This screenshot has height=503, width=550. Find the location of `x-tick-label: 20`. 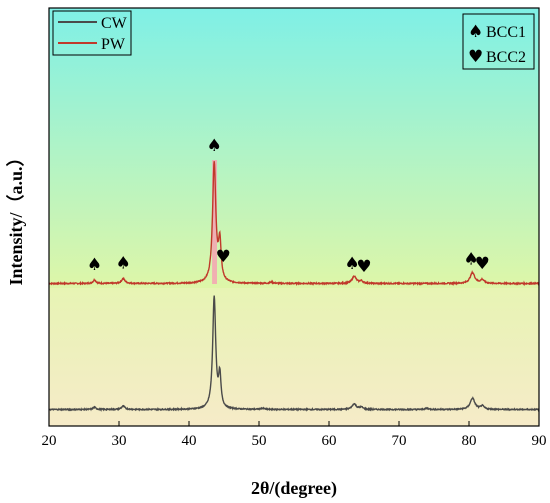

x-tick-label: 20 is located at coordinates (49, 441).